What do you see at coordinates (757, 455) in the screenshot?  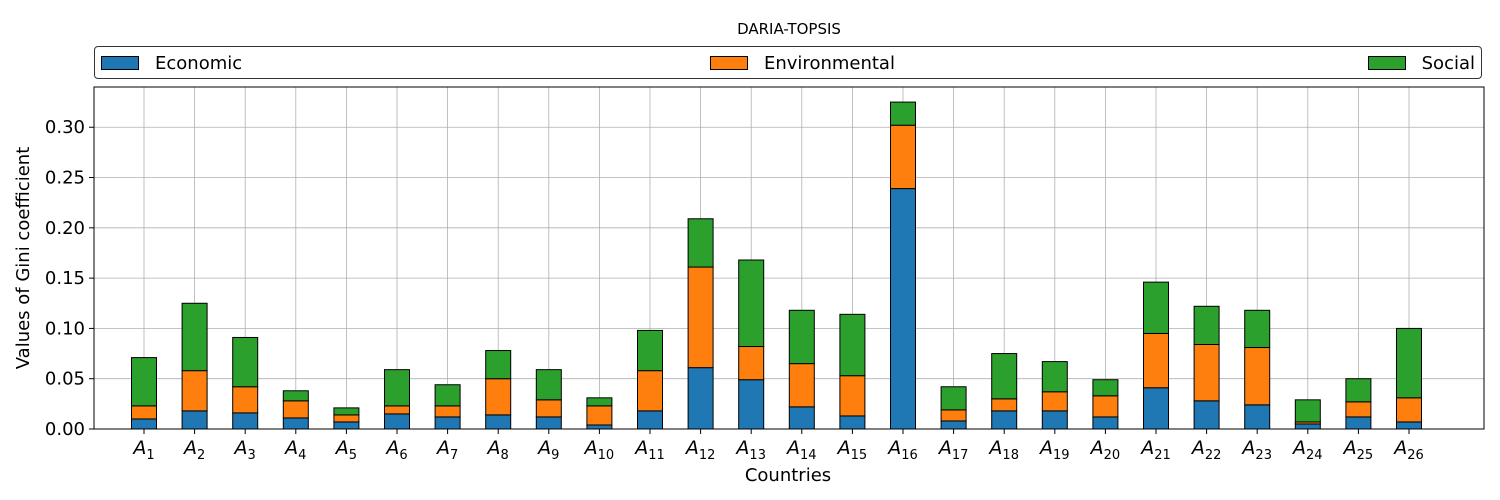 I see `x-tick-subscript: 13` at bounding box center [757, 455].